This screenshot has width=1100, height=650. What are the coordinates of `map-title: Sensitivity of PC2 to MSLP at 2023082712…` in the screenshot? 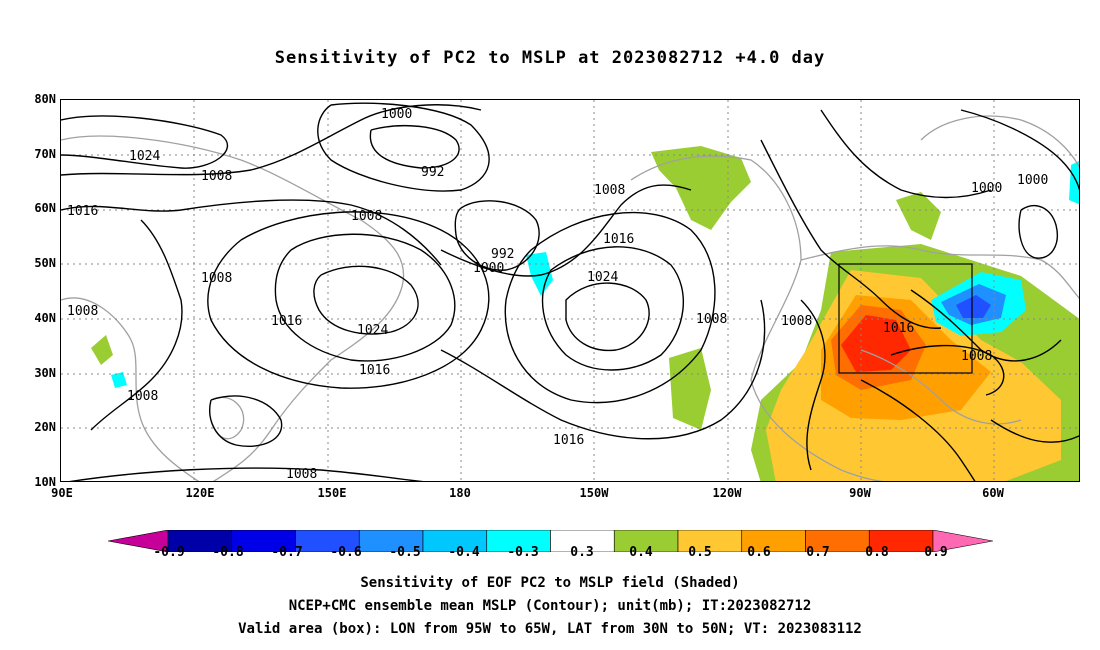 It's located at (550, 58).